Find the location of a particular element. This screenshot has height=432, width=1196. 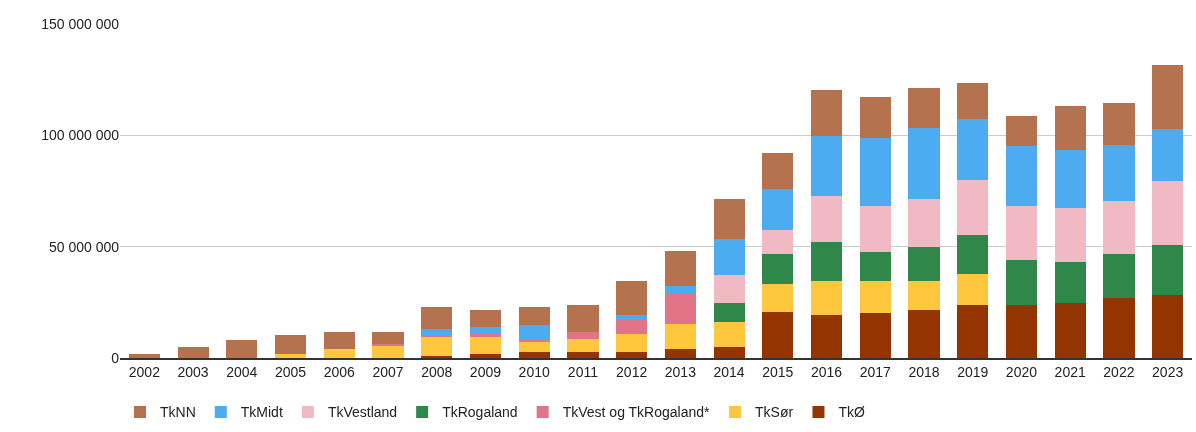

x-tick-label: 2018 is located at coordinates (924, 371).